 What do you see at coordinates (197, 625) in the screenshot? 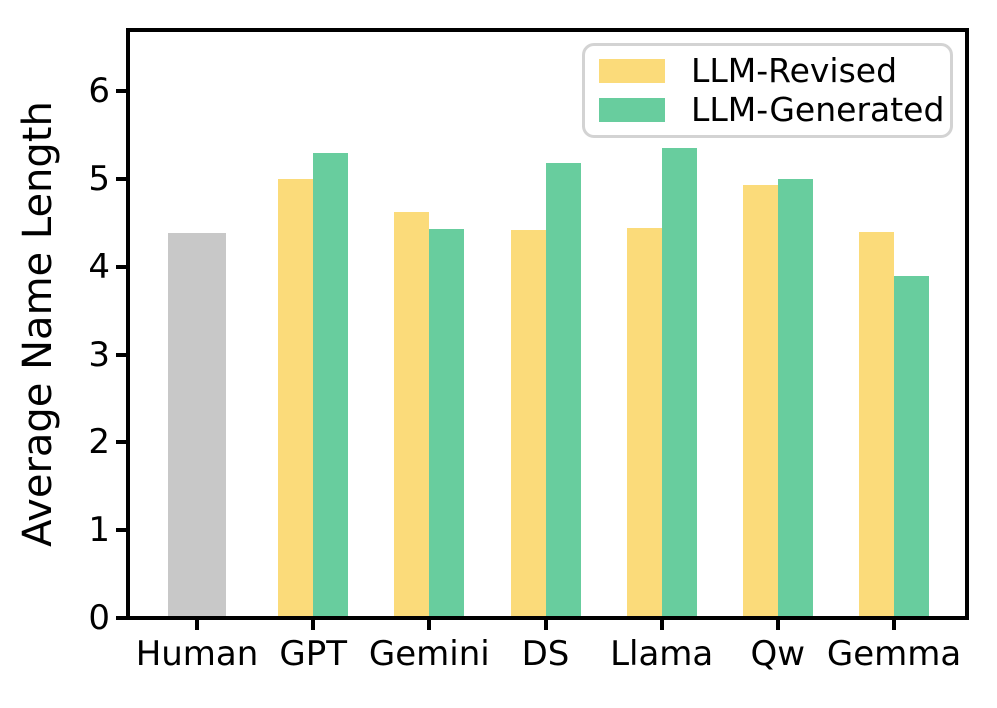
I see `x-tick-mark-human` at bounding box center [197, 625].